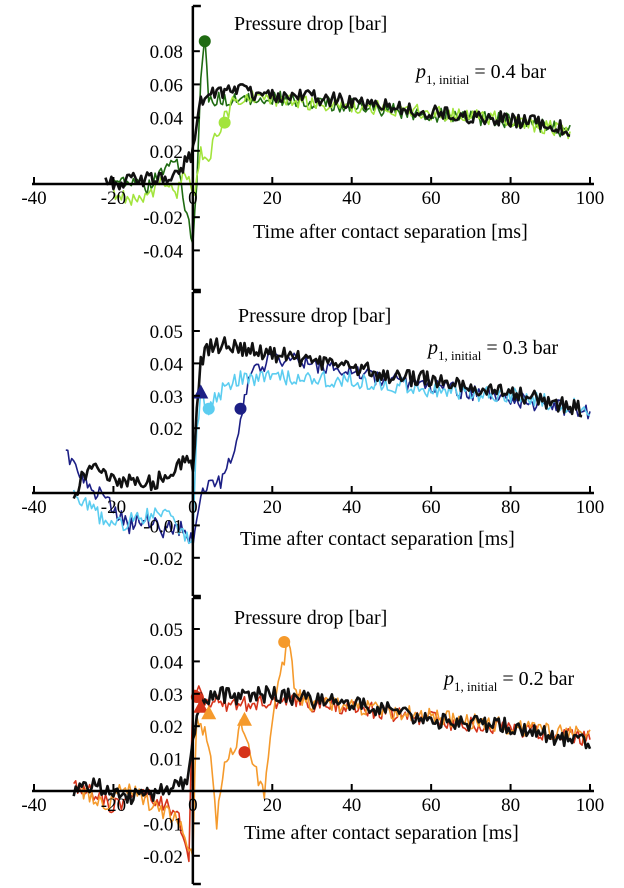 This screenshot has height=888, width=624. What do you see at coordinates (492, 350) in the screenshot?
I see `initial-pressure-annotation: p1, initial = 0.3 bar` at bounding box center [492, 350].